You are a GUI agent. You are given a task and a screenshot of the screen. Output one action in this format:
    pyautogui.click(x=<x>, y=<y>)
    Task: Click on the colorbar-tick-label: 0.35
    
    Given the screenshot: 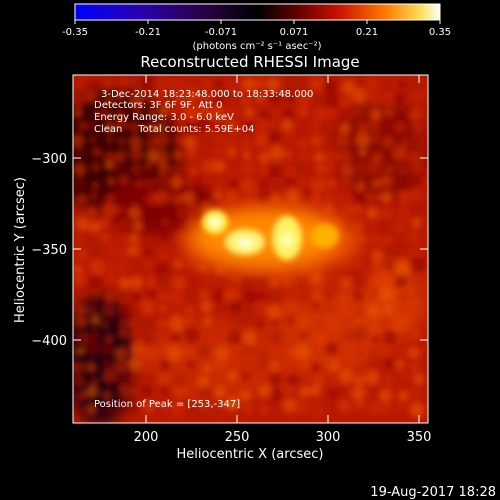 What is the action you would take?
    pyautogui.click(x=440, y=32)
    